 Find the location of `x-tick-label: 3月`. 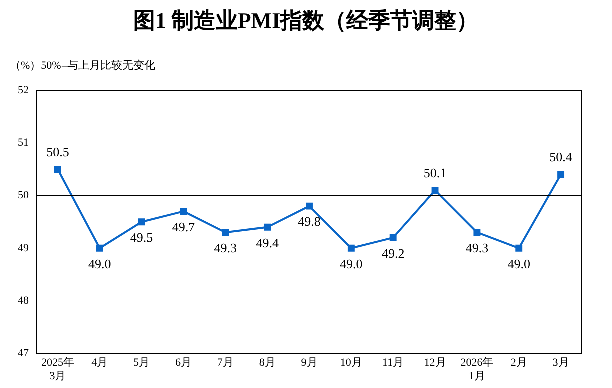

x-tick-label: 3月 is located at coordinates (561, 363).